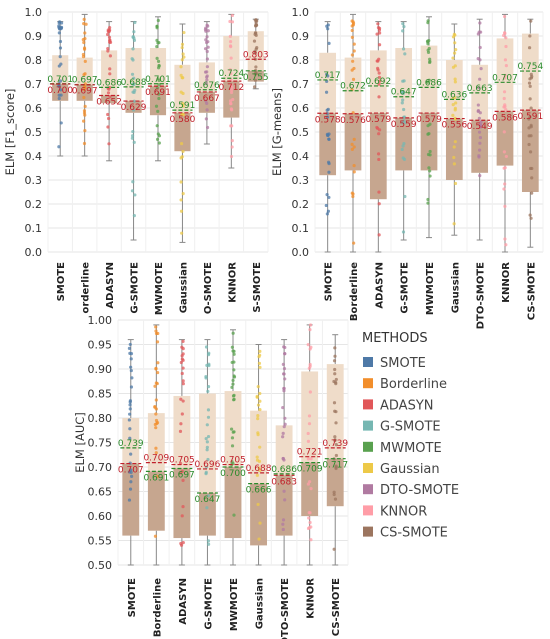 The image size is (550, 639). What do you see at coordinates (34, 156) in the screenshot?
I see `y-tick-label: 0.4` at bounding box center [34, 156].